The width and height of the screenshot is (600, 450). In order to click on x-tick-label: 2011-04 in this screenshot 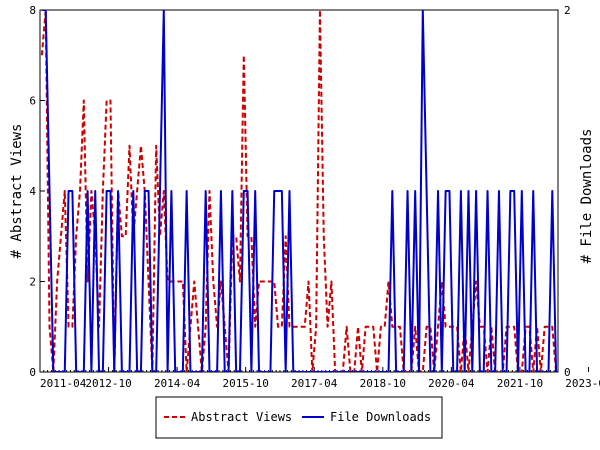, I will do `click(63, 383)`.